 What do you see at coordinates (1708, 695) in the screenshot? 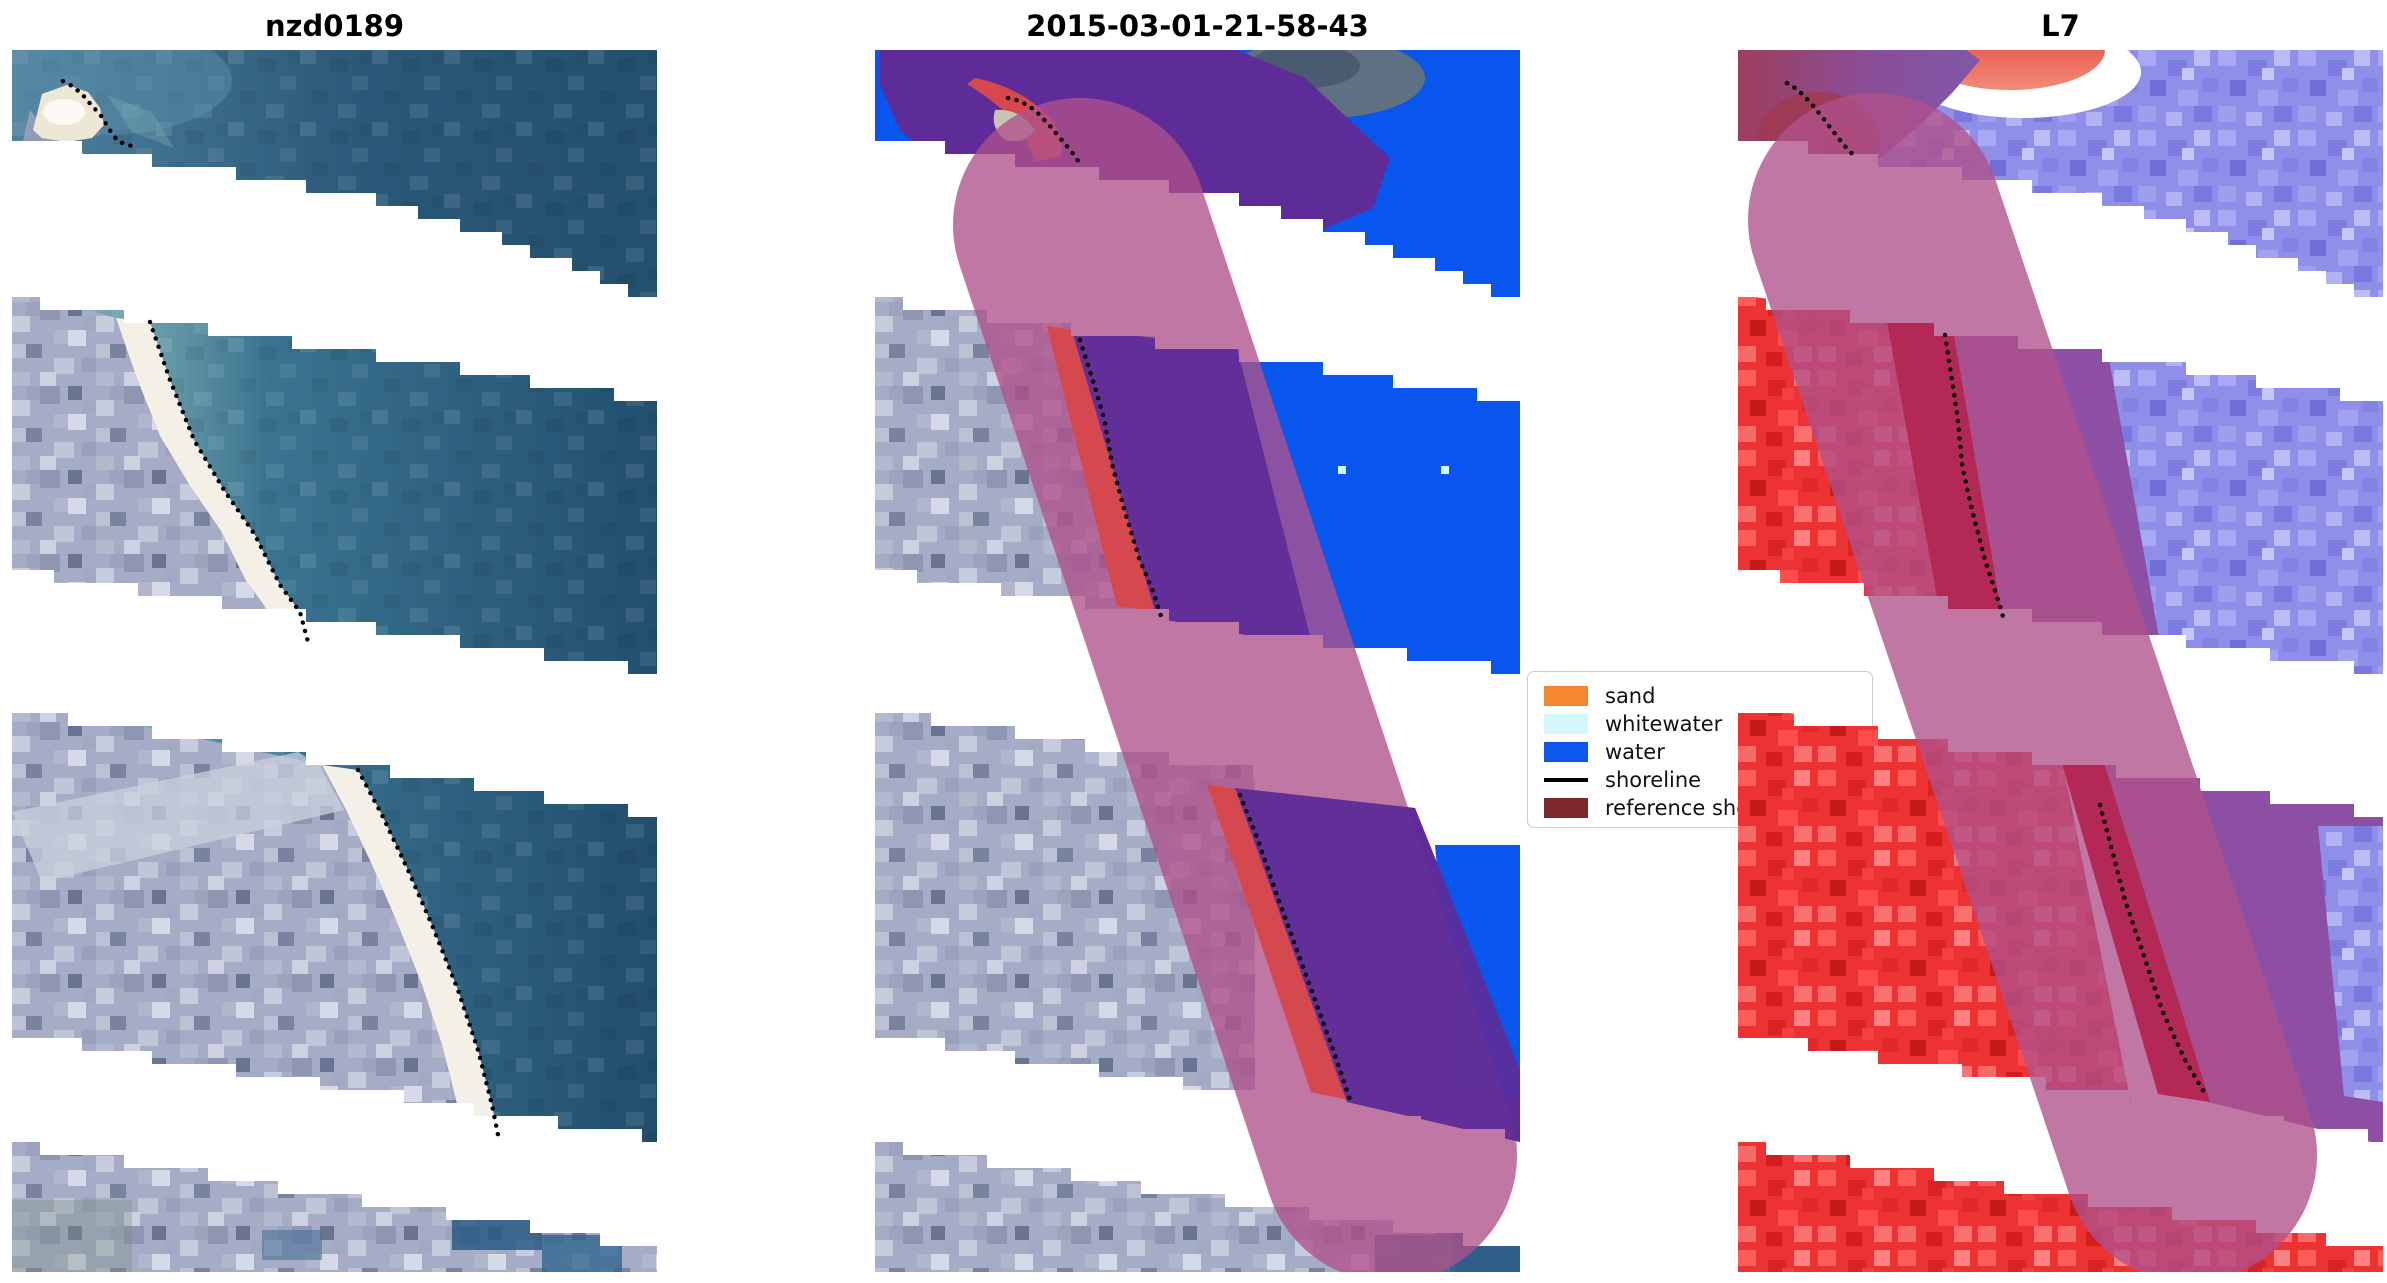
I see `legend-row-sand: sand` at bounding box center [1708, 695].